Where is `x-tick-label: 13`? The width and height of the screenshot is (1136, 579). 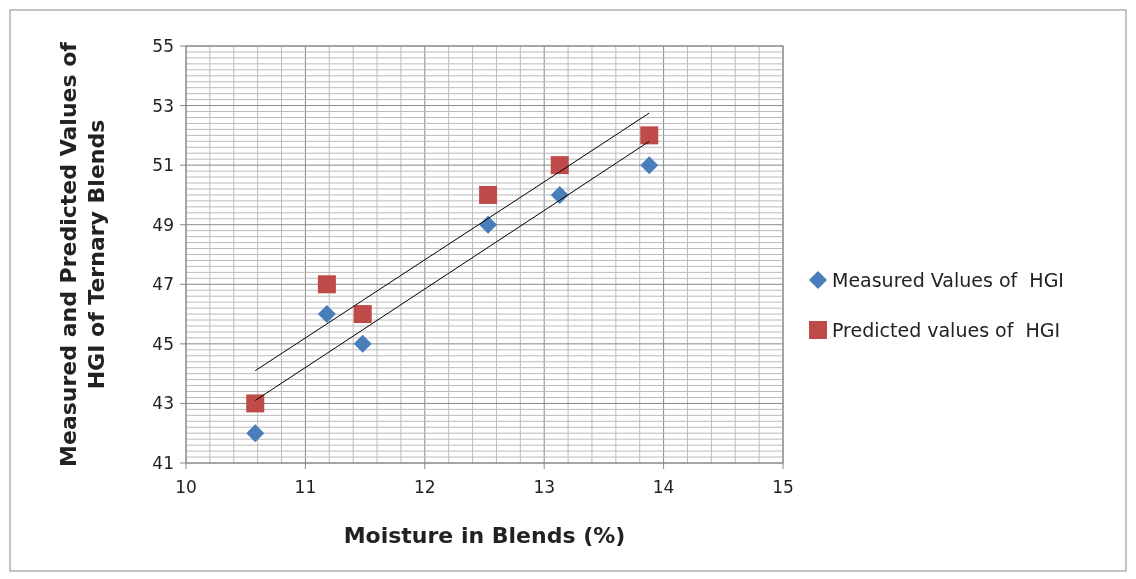
x-tick-label: 13 is located at coordinates (544, 487).